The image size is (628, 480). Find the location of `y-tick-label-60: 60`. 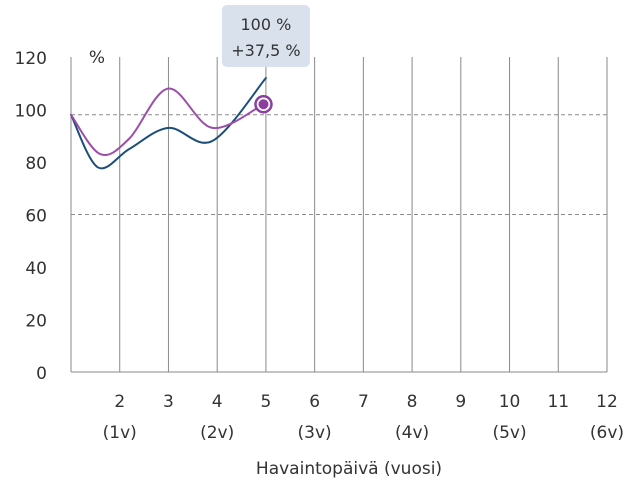

y-tick-label-60: 60 is located at coordinates (36, 217).